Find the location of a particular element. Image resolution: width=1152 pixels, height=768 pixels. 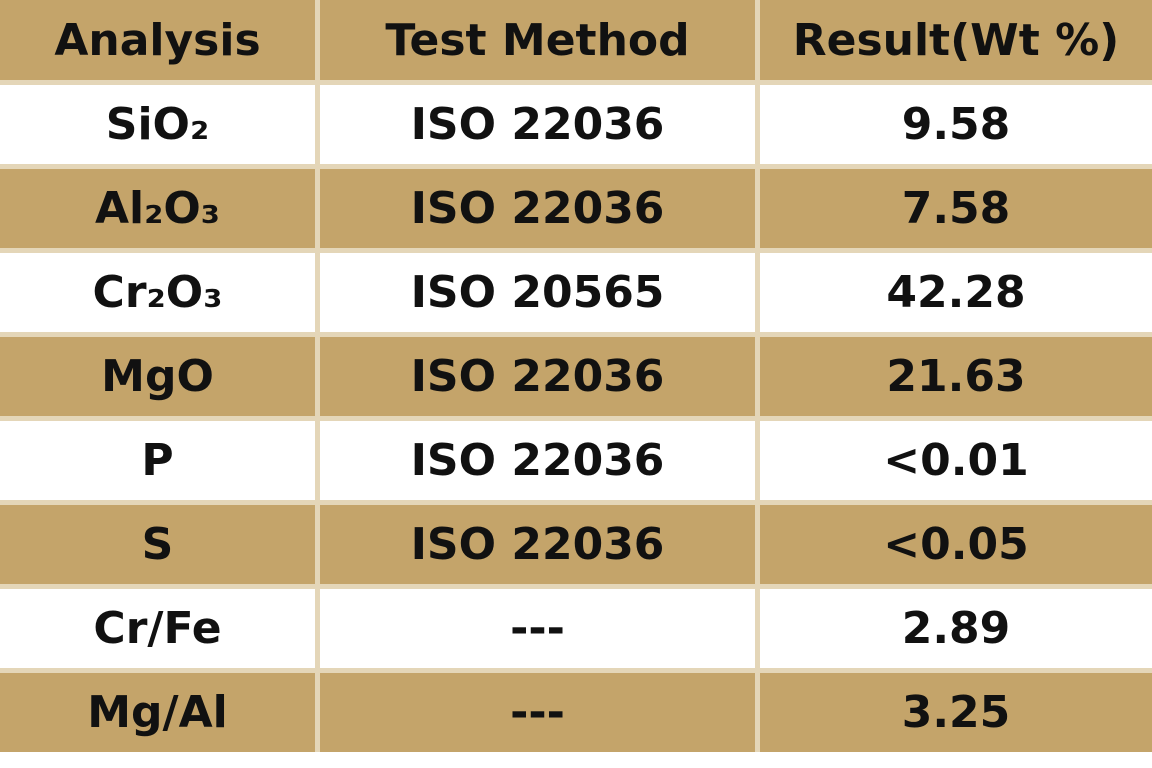

result-cell: <0.05 is located at coordinates (956, 544).